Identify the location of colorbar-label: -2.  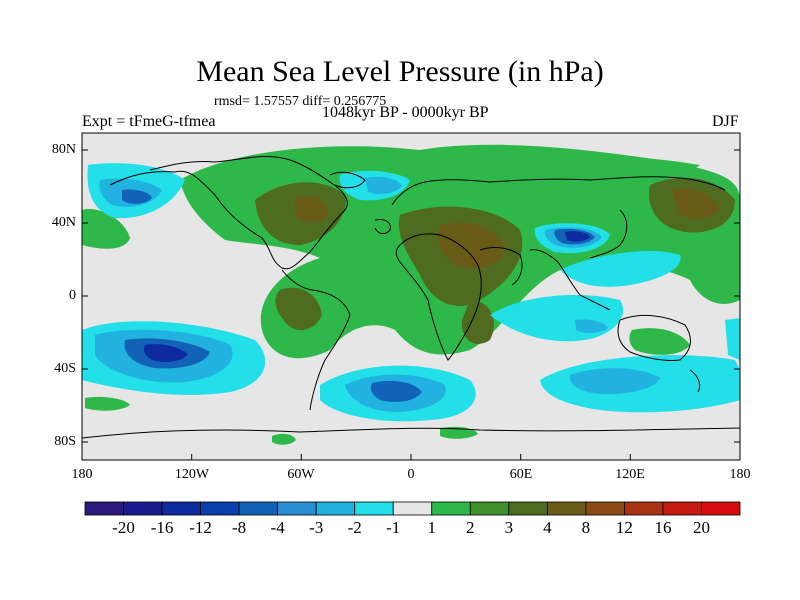
(354, 527).